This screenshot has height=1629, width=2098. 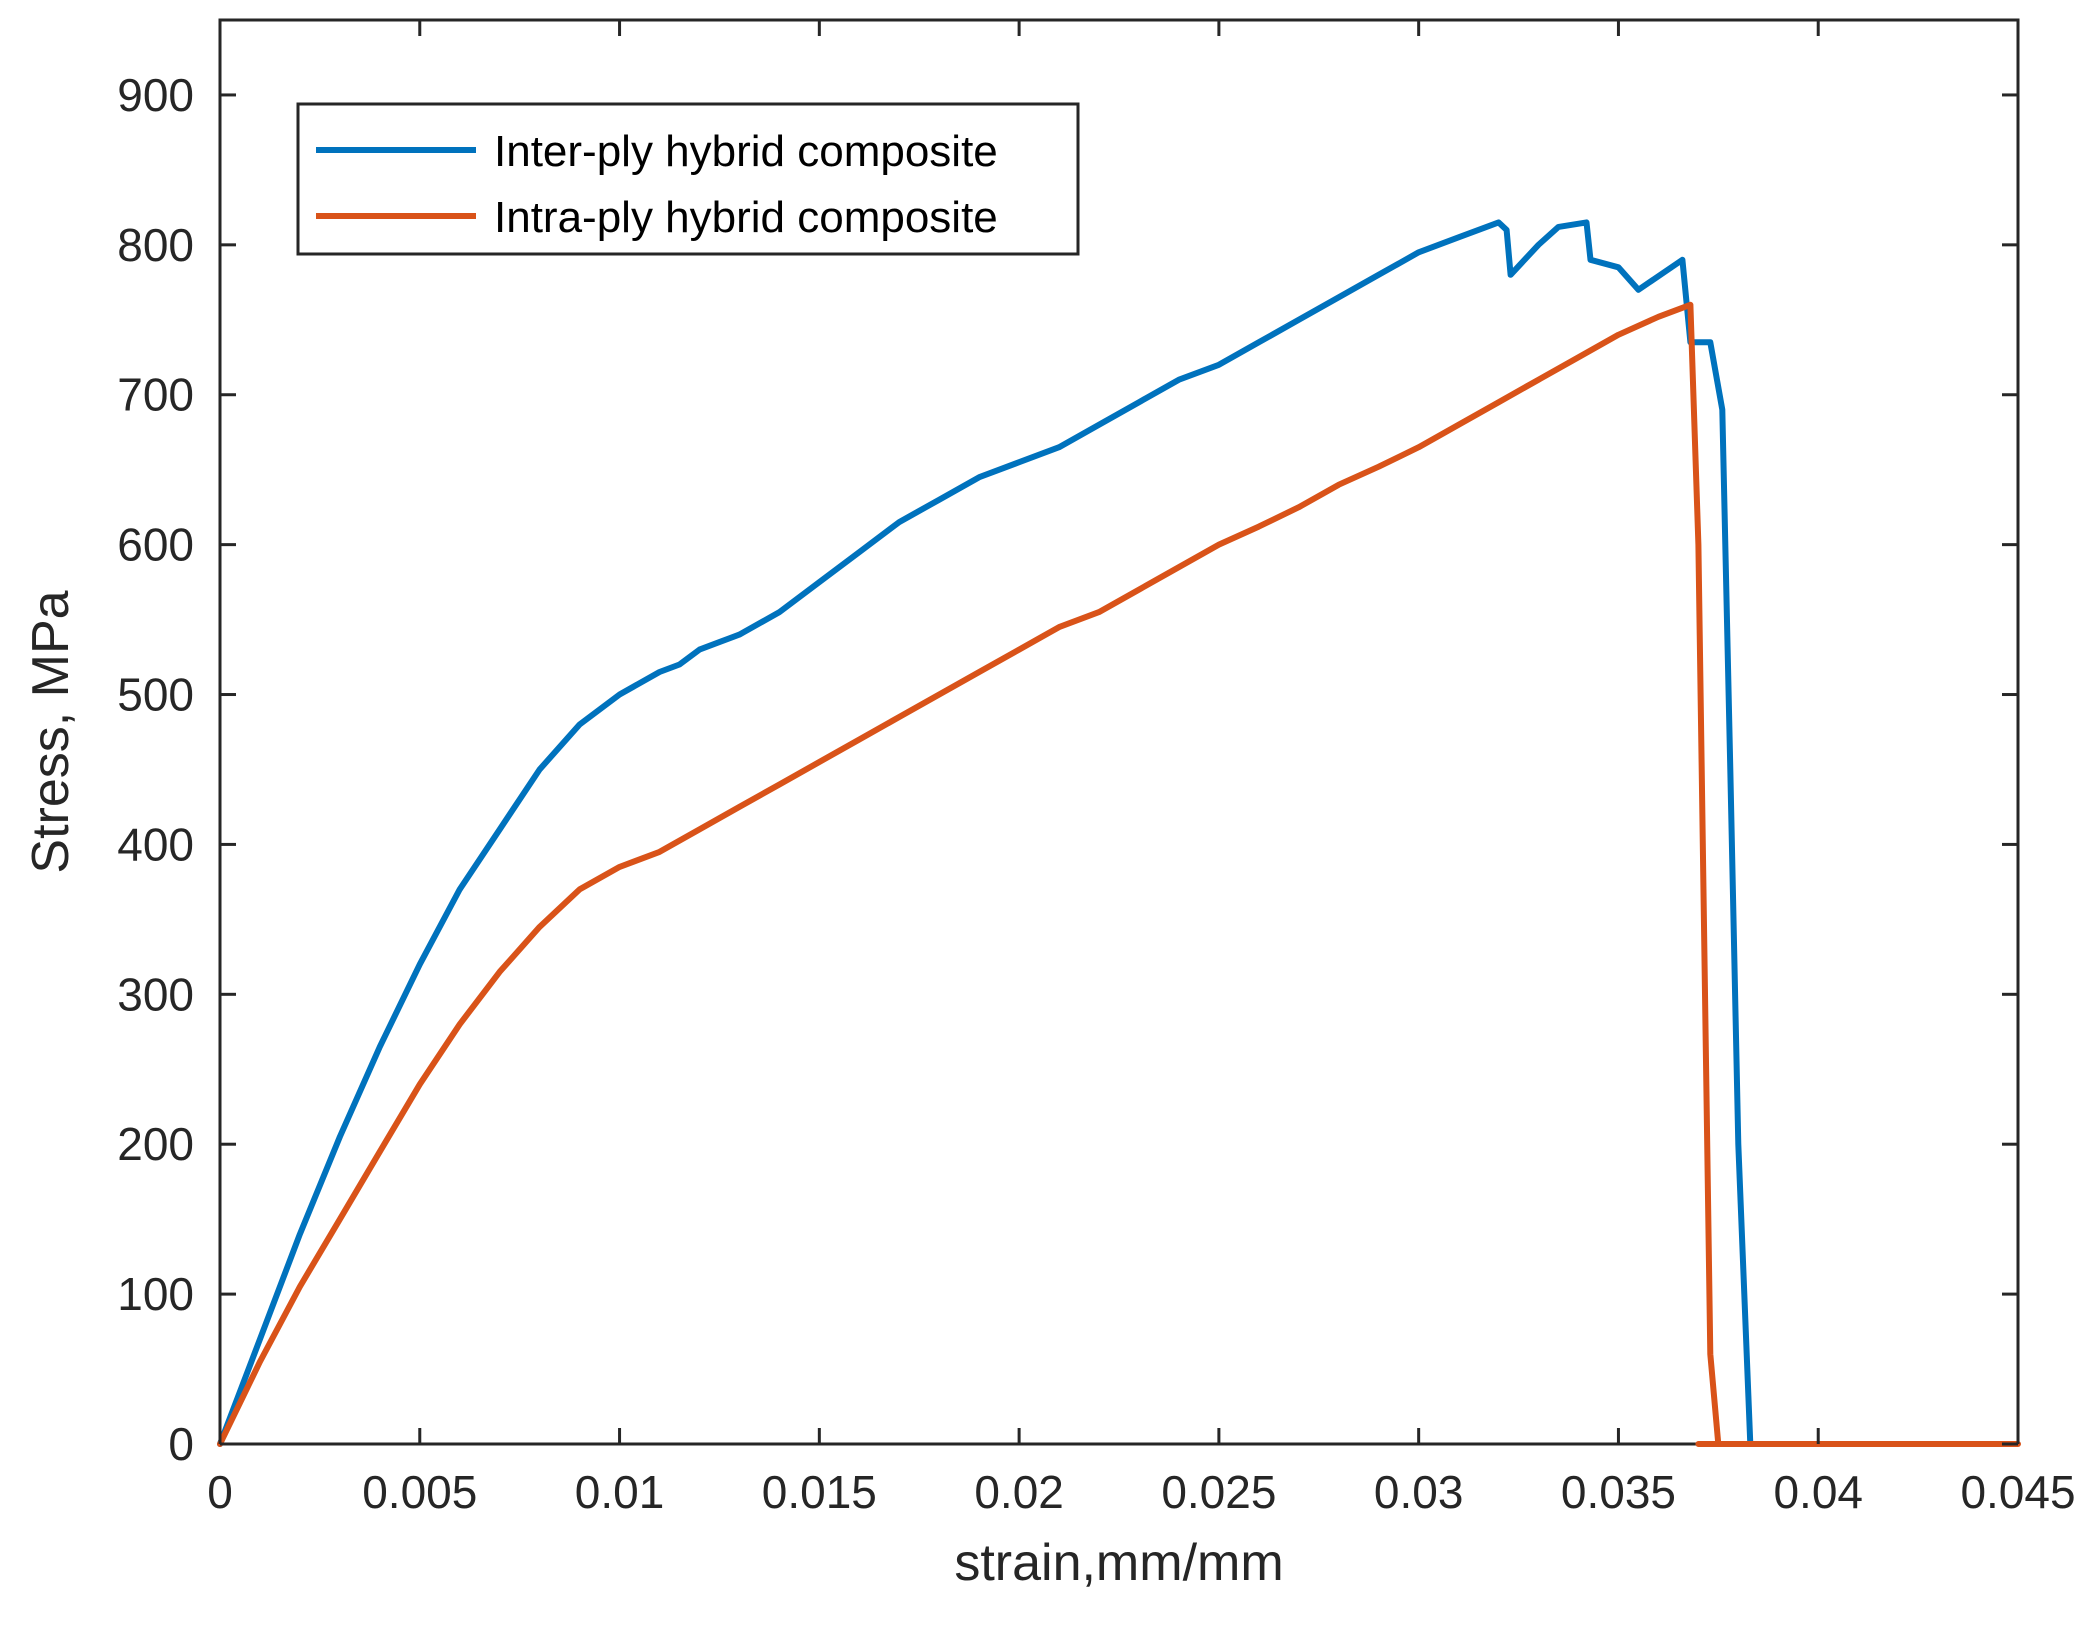 I want to click on y-tick-label-5: 500, so click(x=155, y=695).